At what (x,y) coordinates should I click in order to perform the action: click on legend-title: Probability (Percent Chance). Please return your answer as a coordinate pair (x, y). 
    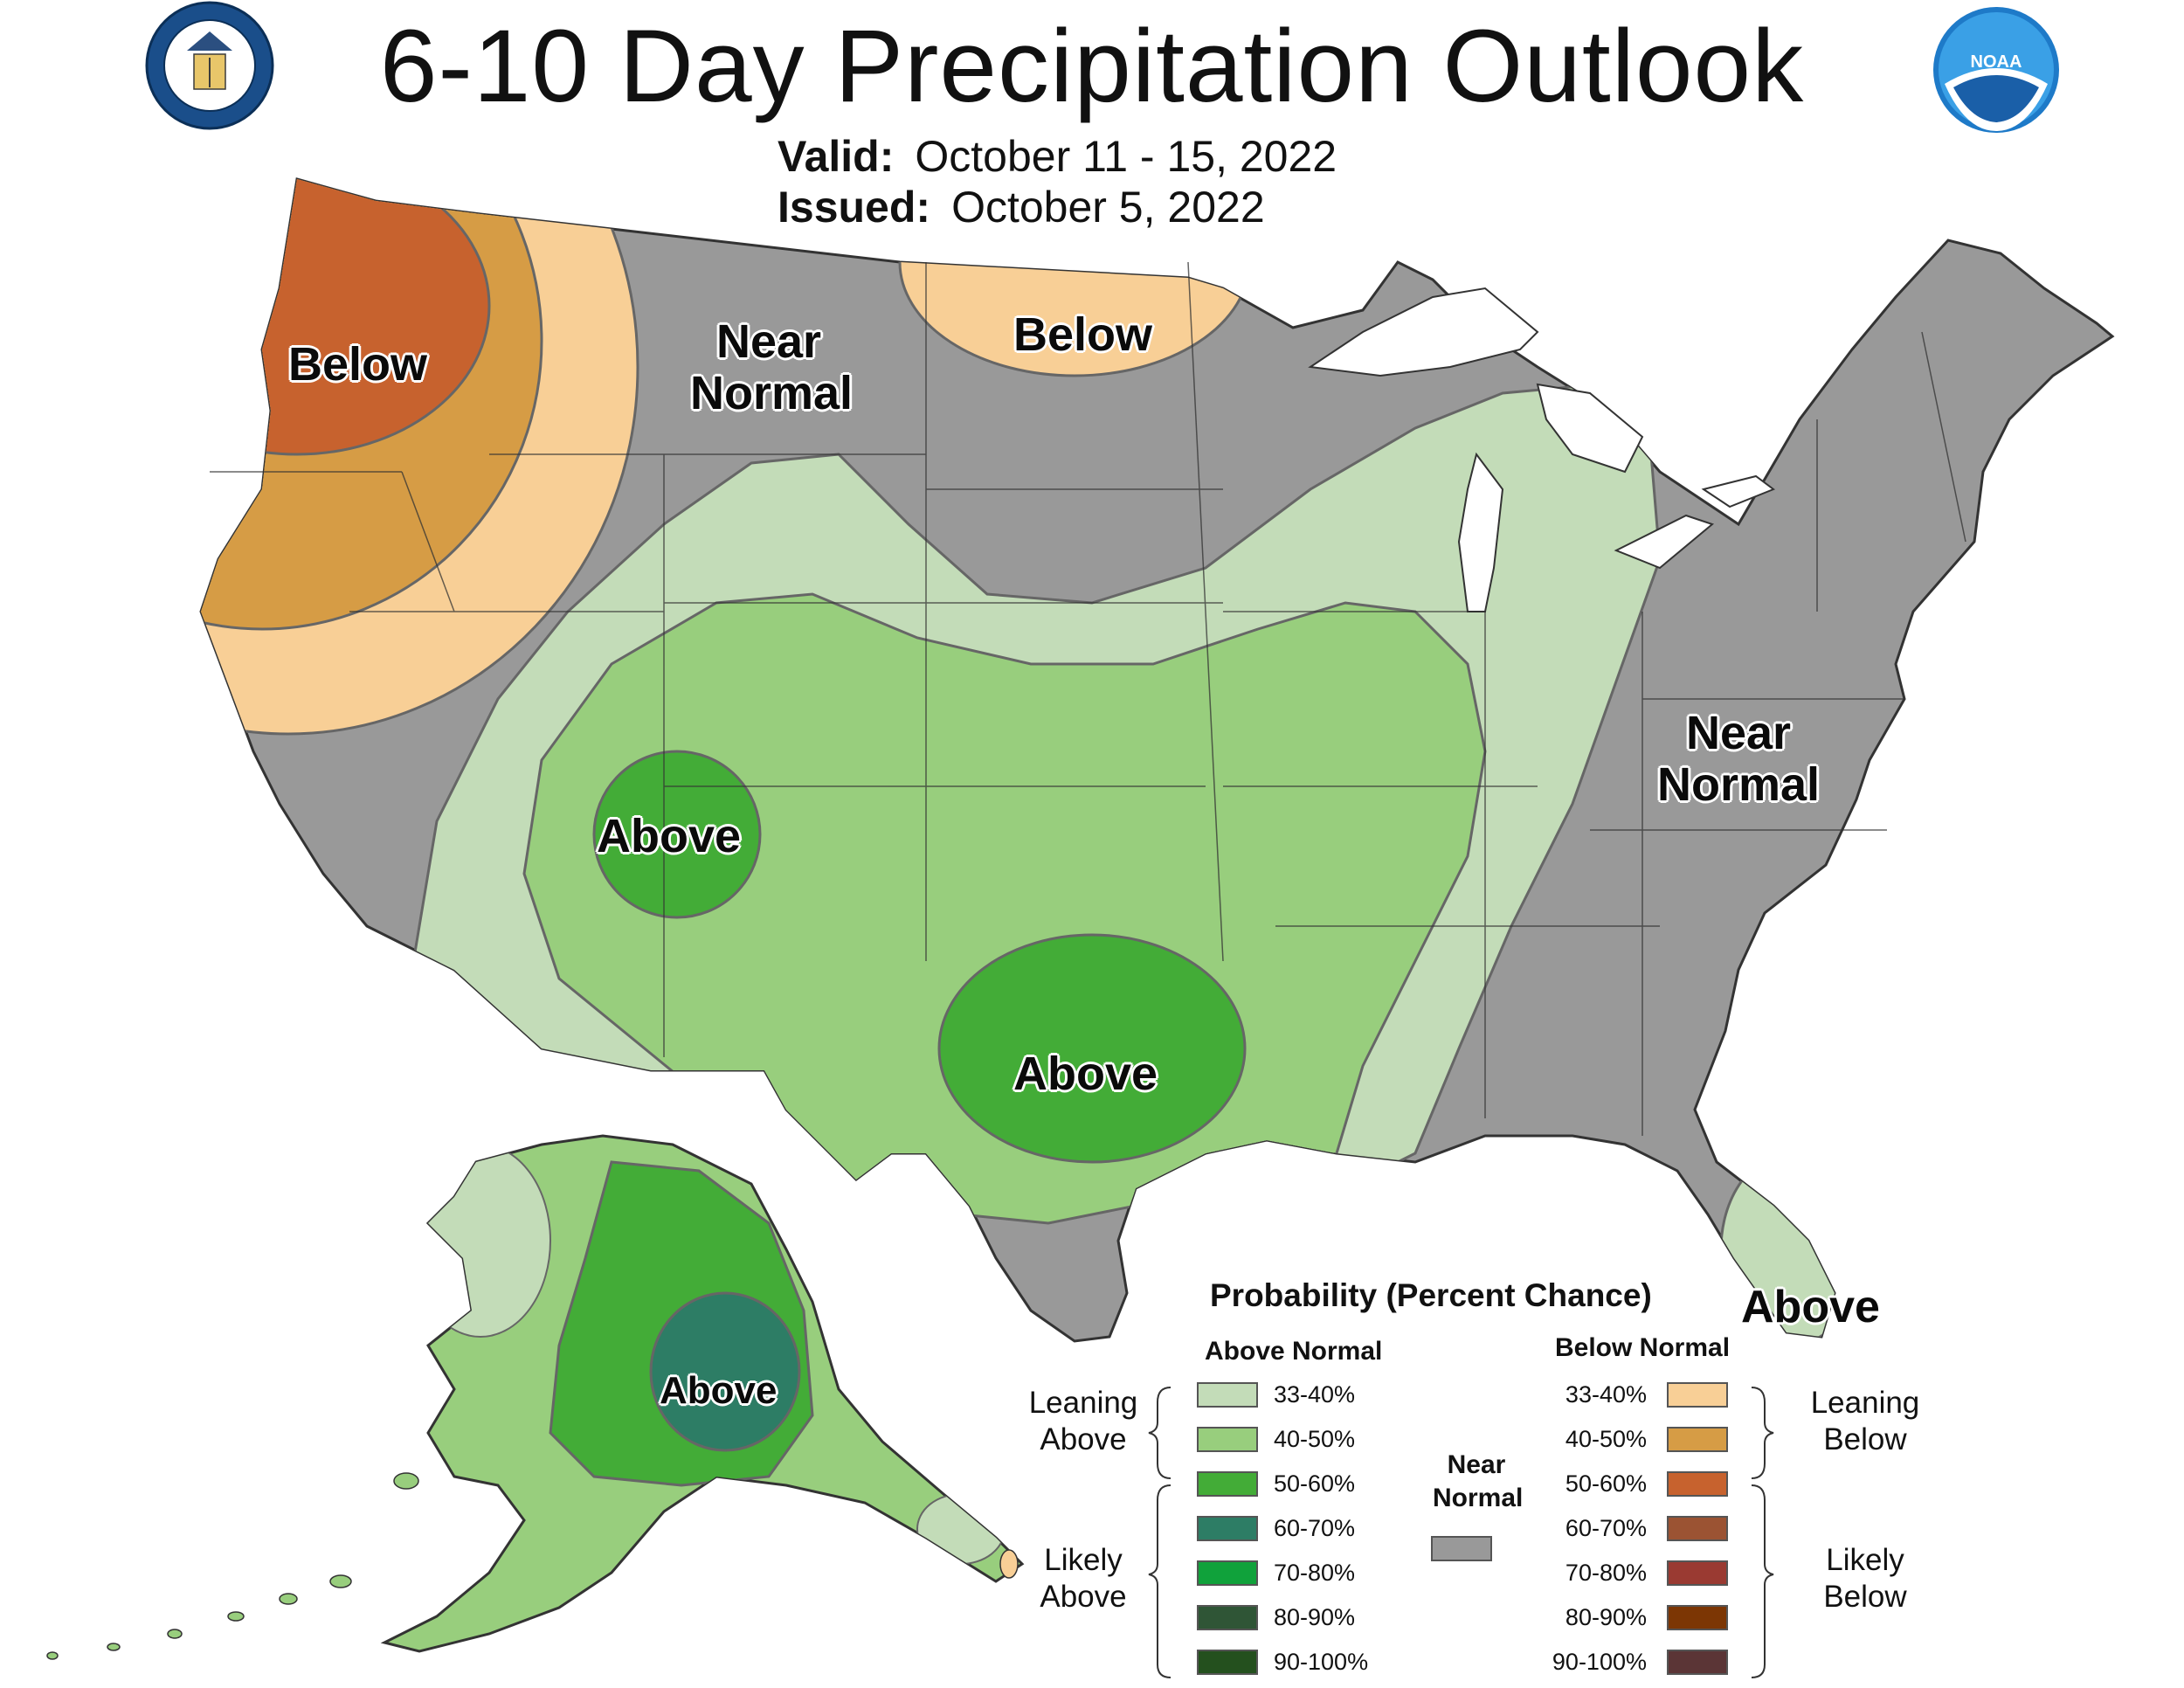
    Looking at the image, I should click on (1431, 1295).